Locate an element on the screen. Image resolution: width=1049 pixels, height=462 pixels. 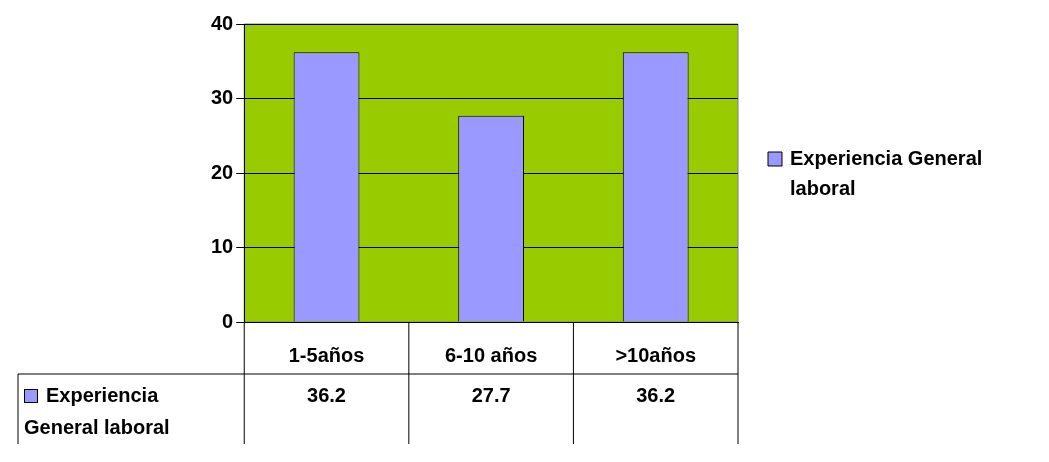
legend-label: Experiencia General laboral is located at coordinates (886, 172).